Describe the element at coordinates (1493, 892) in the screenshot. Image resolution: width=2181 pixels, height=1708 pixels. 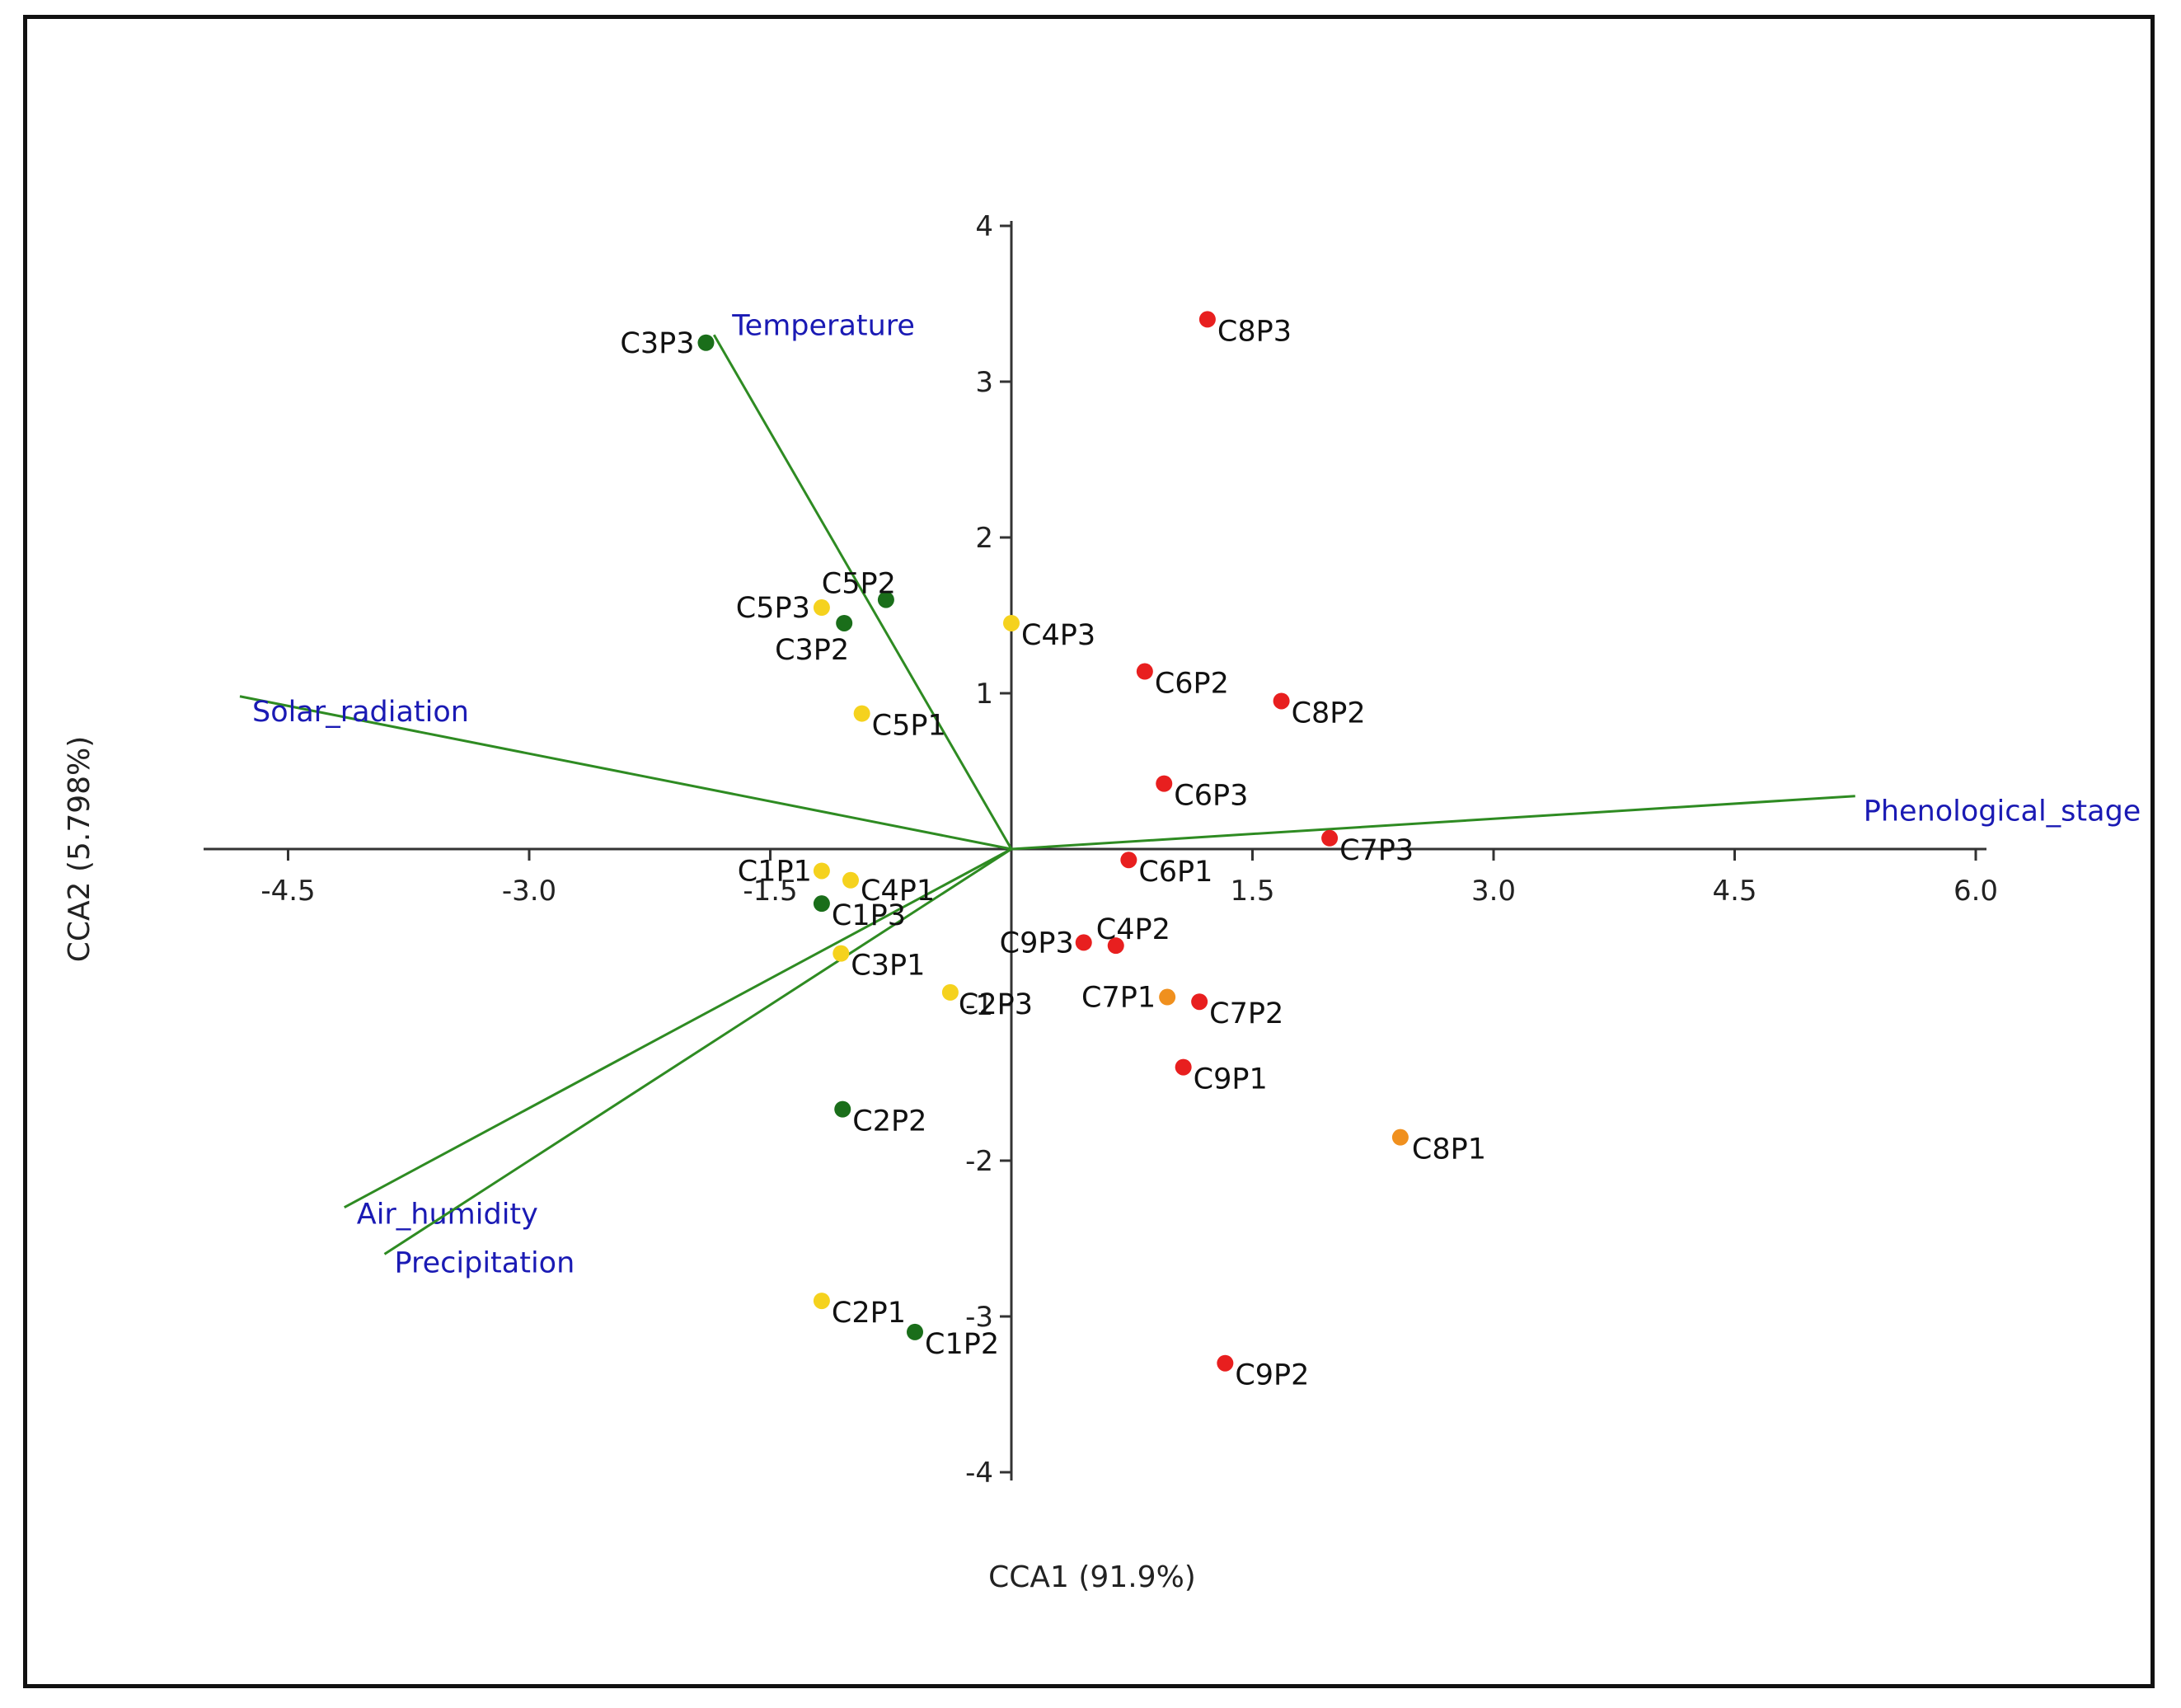
I see `x-tick-label: 3.0` at that location.